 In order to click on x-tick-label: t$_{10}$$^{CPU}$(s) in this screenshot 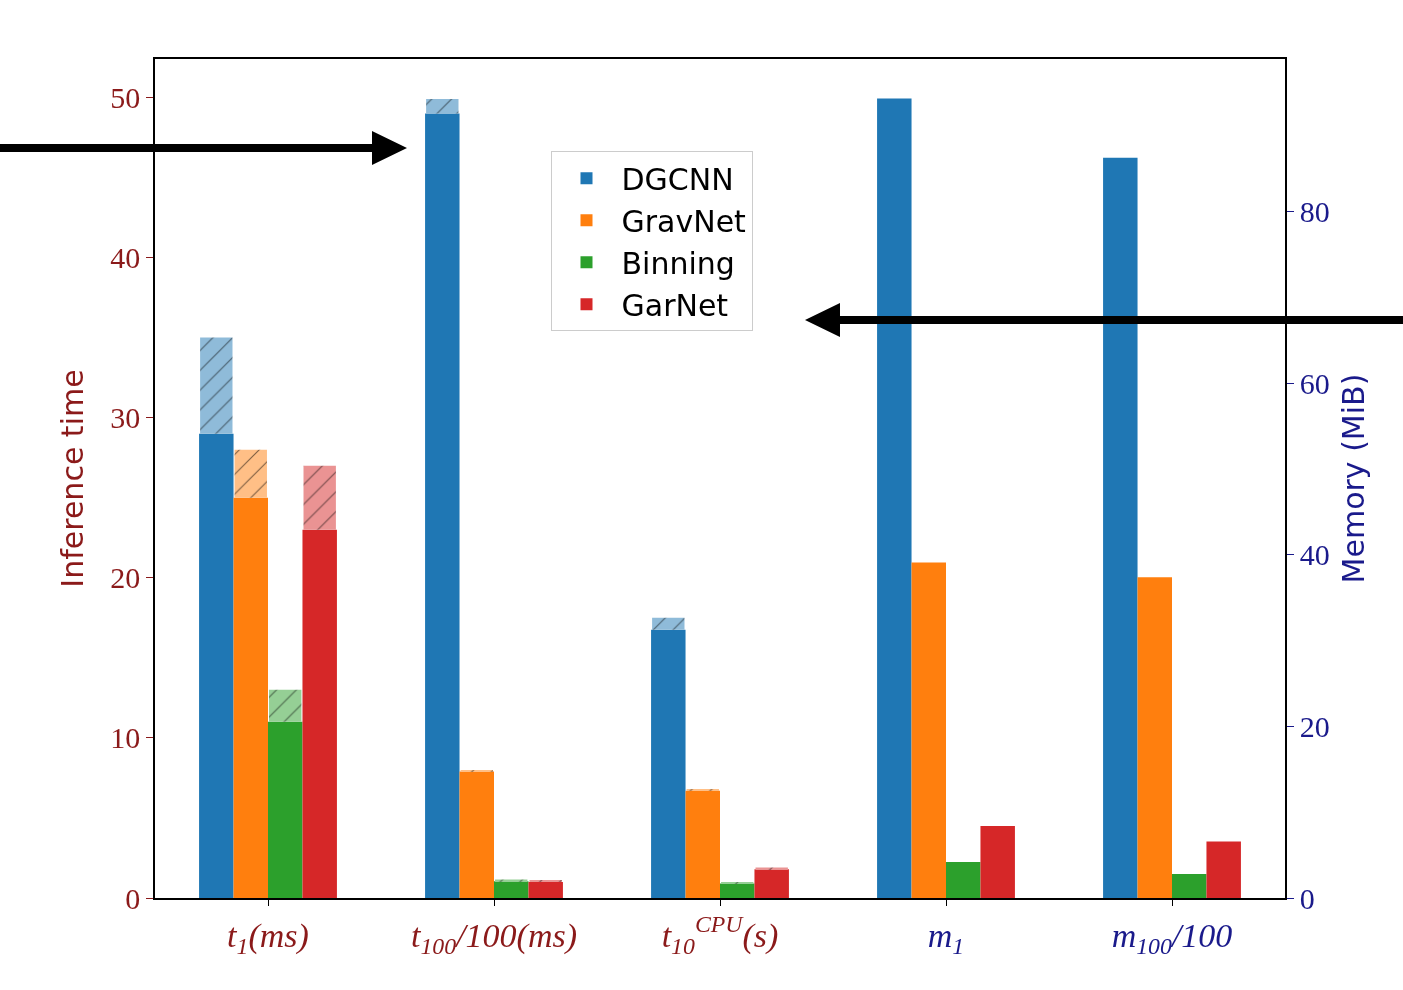, I will do `click(720, 935)`.